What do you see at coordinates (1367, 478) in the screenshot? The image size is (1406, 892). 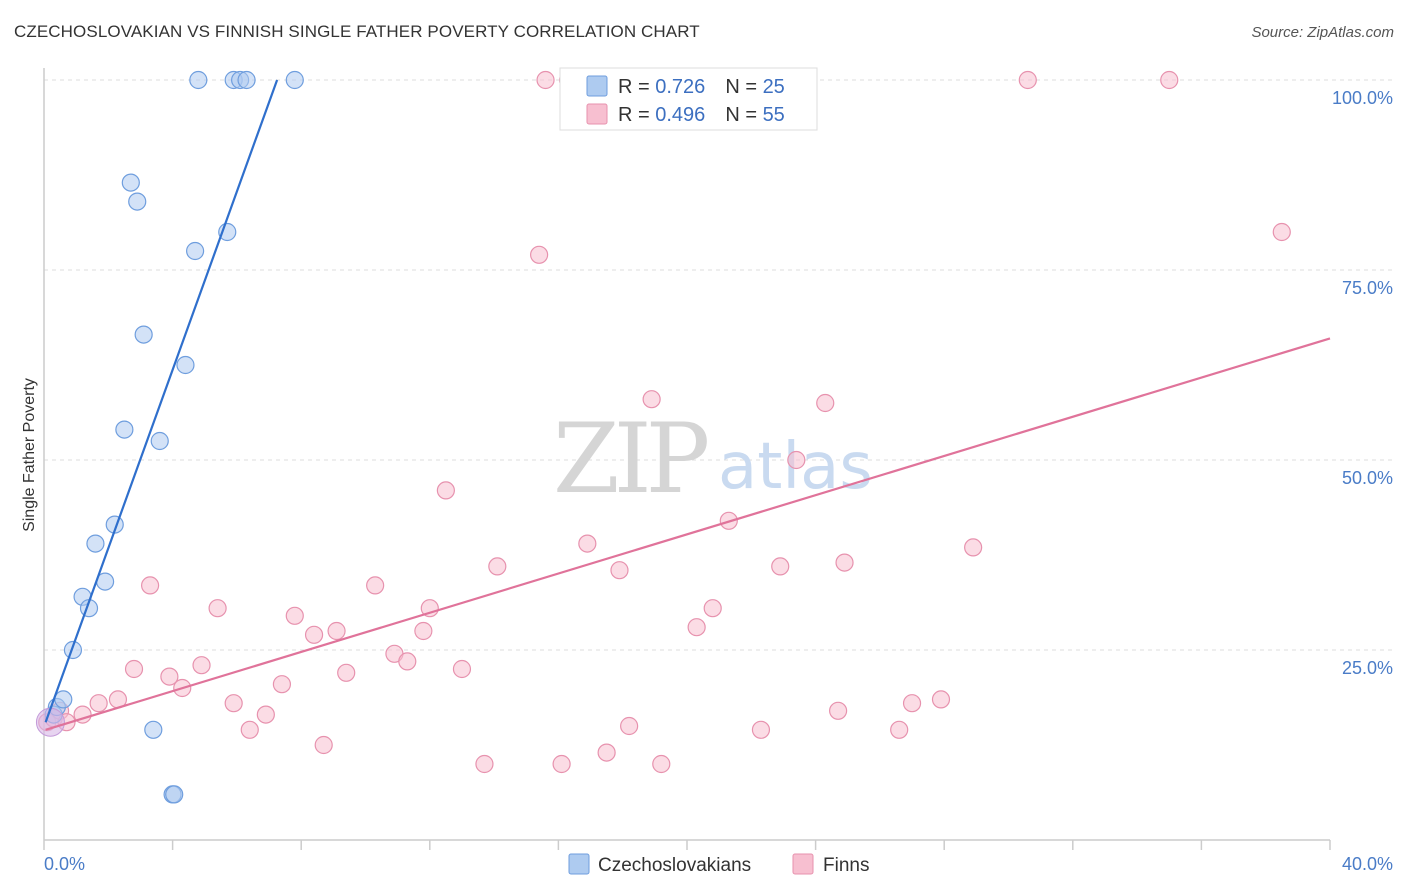 I see `y-tick-label-50: 50.0%` at bounding box center [1367, 478].